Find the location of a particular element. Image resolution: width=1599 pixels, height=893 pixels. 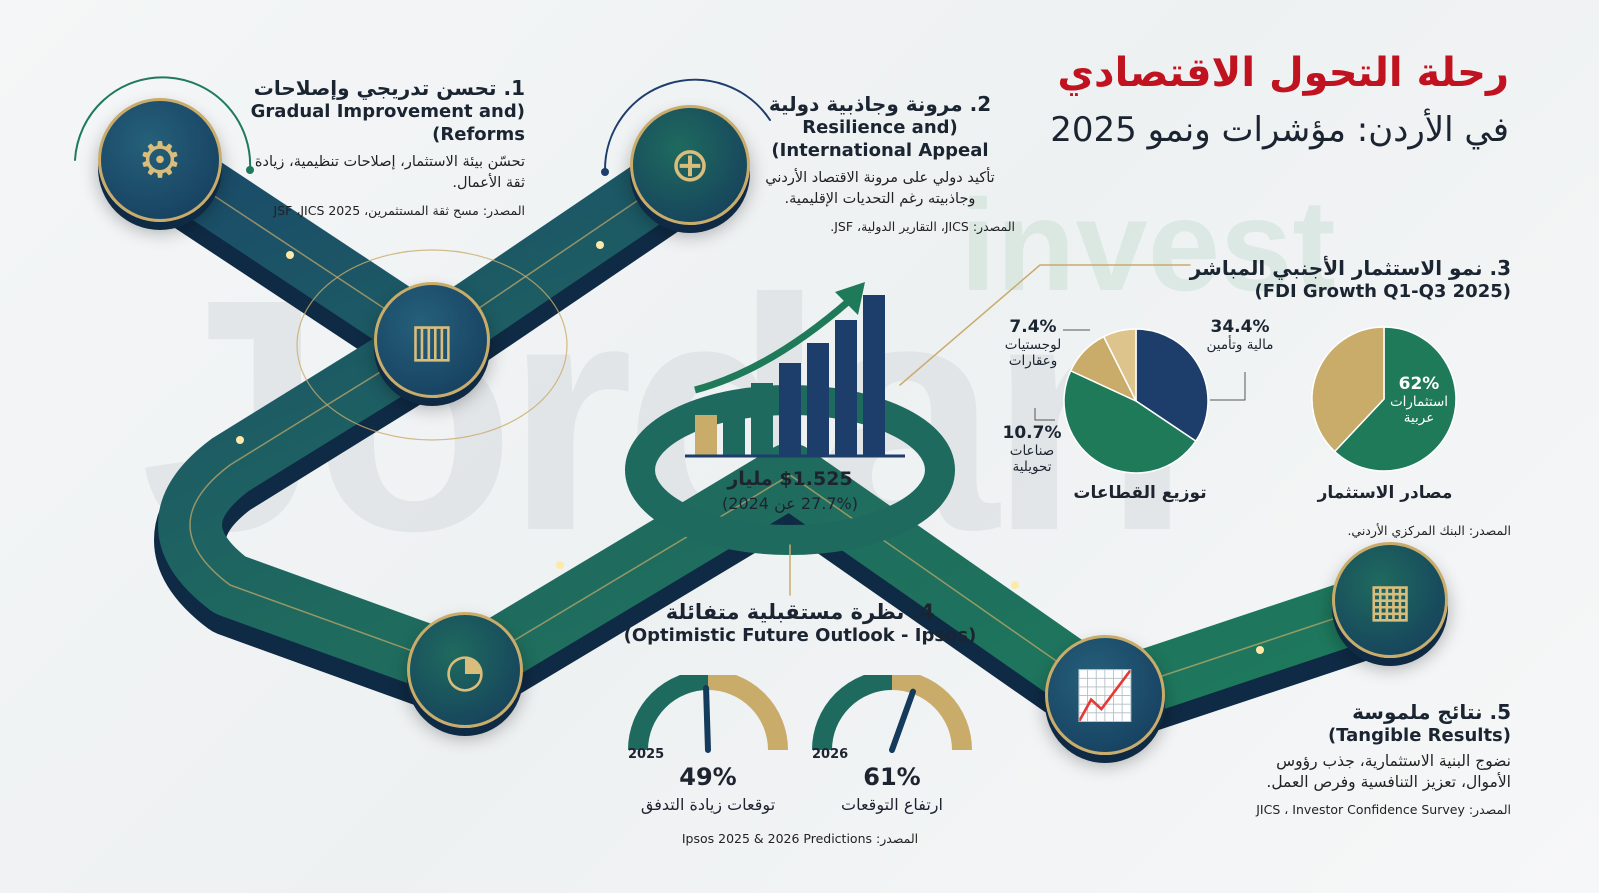

watermark-sub: invest is located at coordinates (1148, 245).